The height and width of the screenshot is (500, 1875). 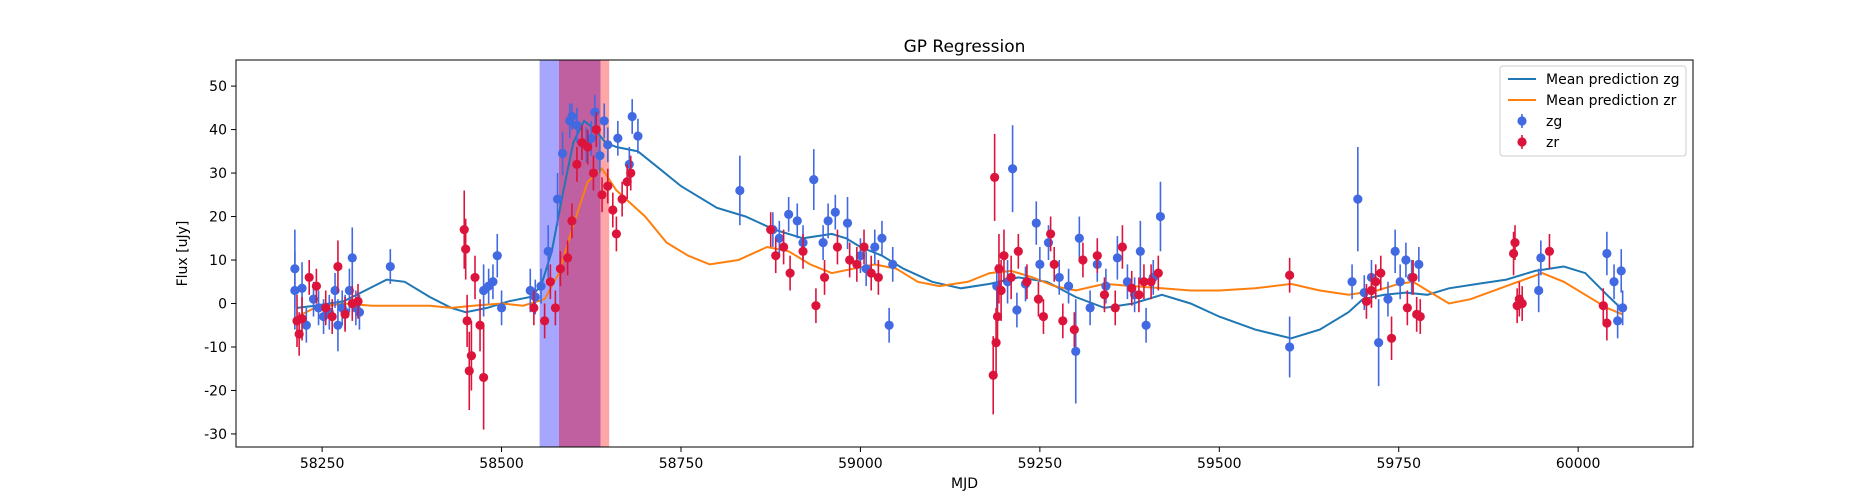 What do you see at coordinates (218, 261) in the screenshot?
I see `y-tick-label: 10` at bounding box center [218, 261].